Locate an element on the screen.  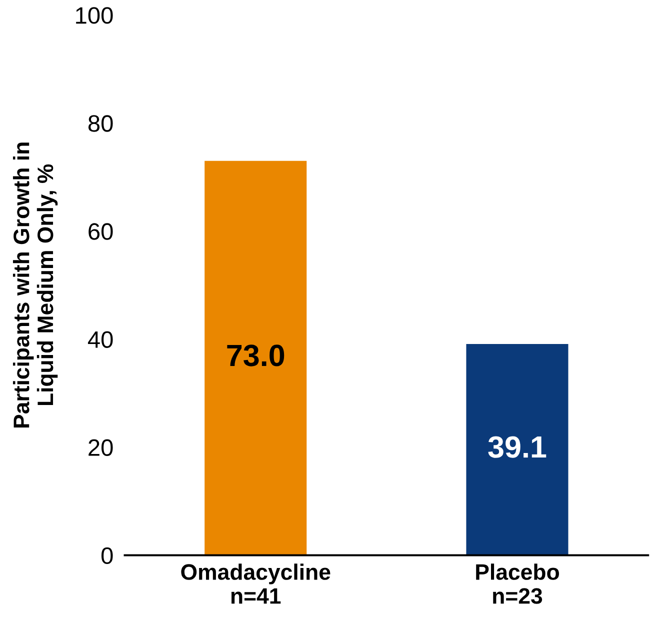
x-tick-label: Omadacycline n=41 is located at coordinates (255, 584).